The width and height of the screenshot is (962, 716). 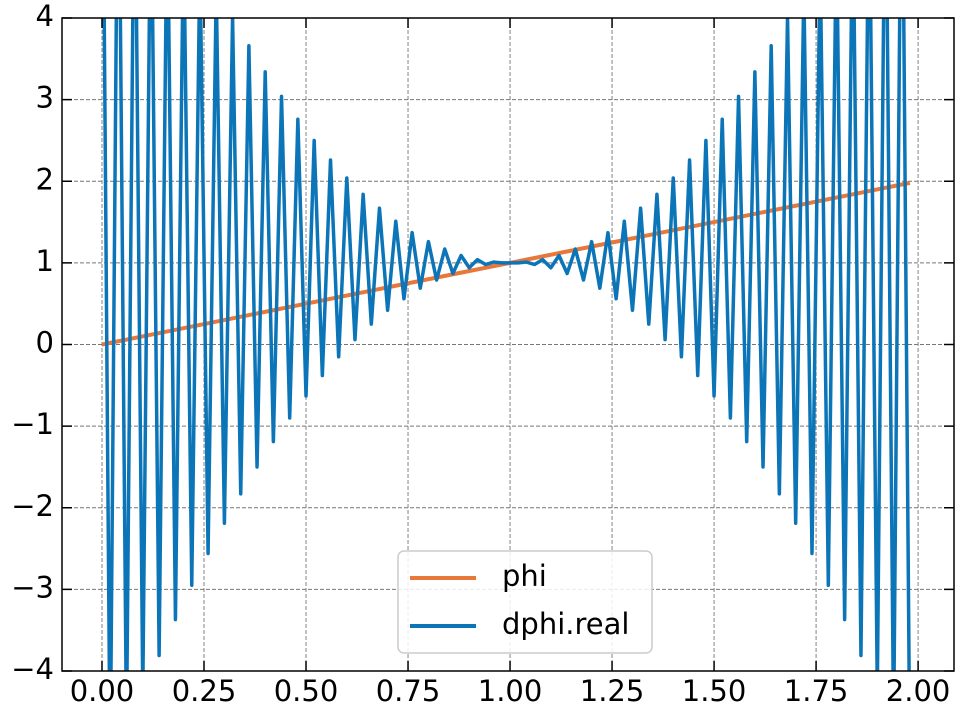 What do you see at coordinates (45, 16) in the screenshot?
I see `y-tick-label: 4` at bounding box center [45, 16].